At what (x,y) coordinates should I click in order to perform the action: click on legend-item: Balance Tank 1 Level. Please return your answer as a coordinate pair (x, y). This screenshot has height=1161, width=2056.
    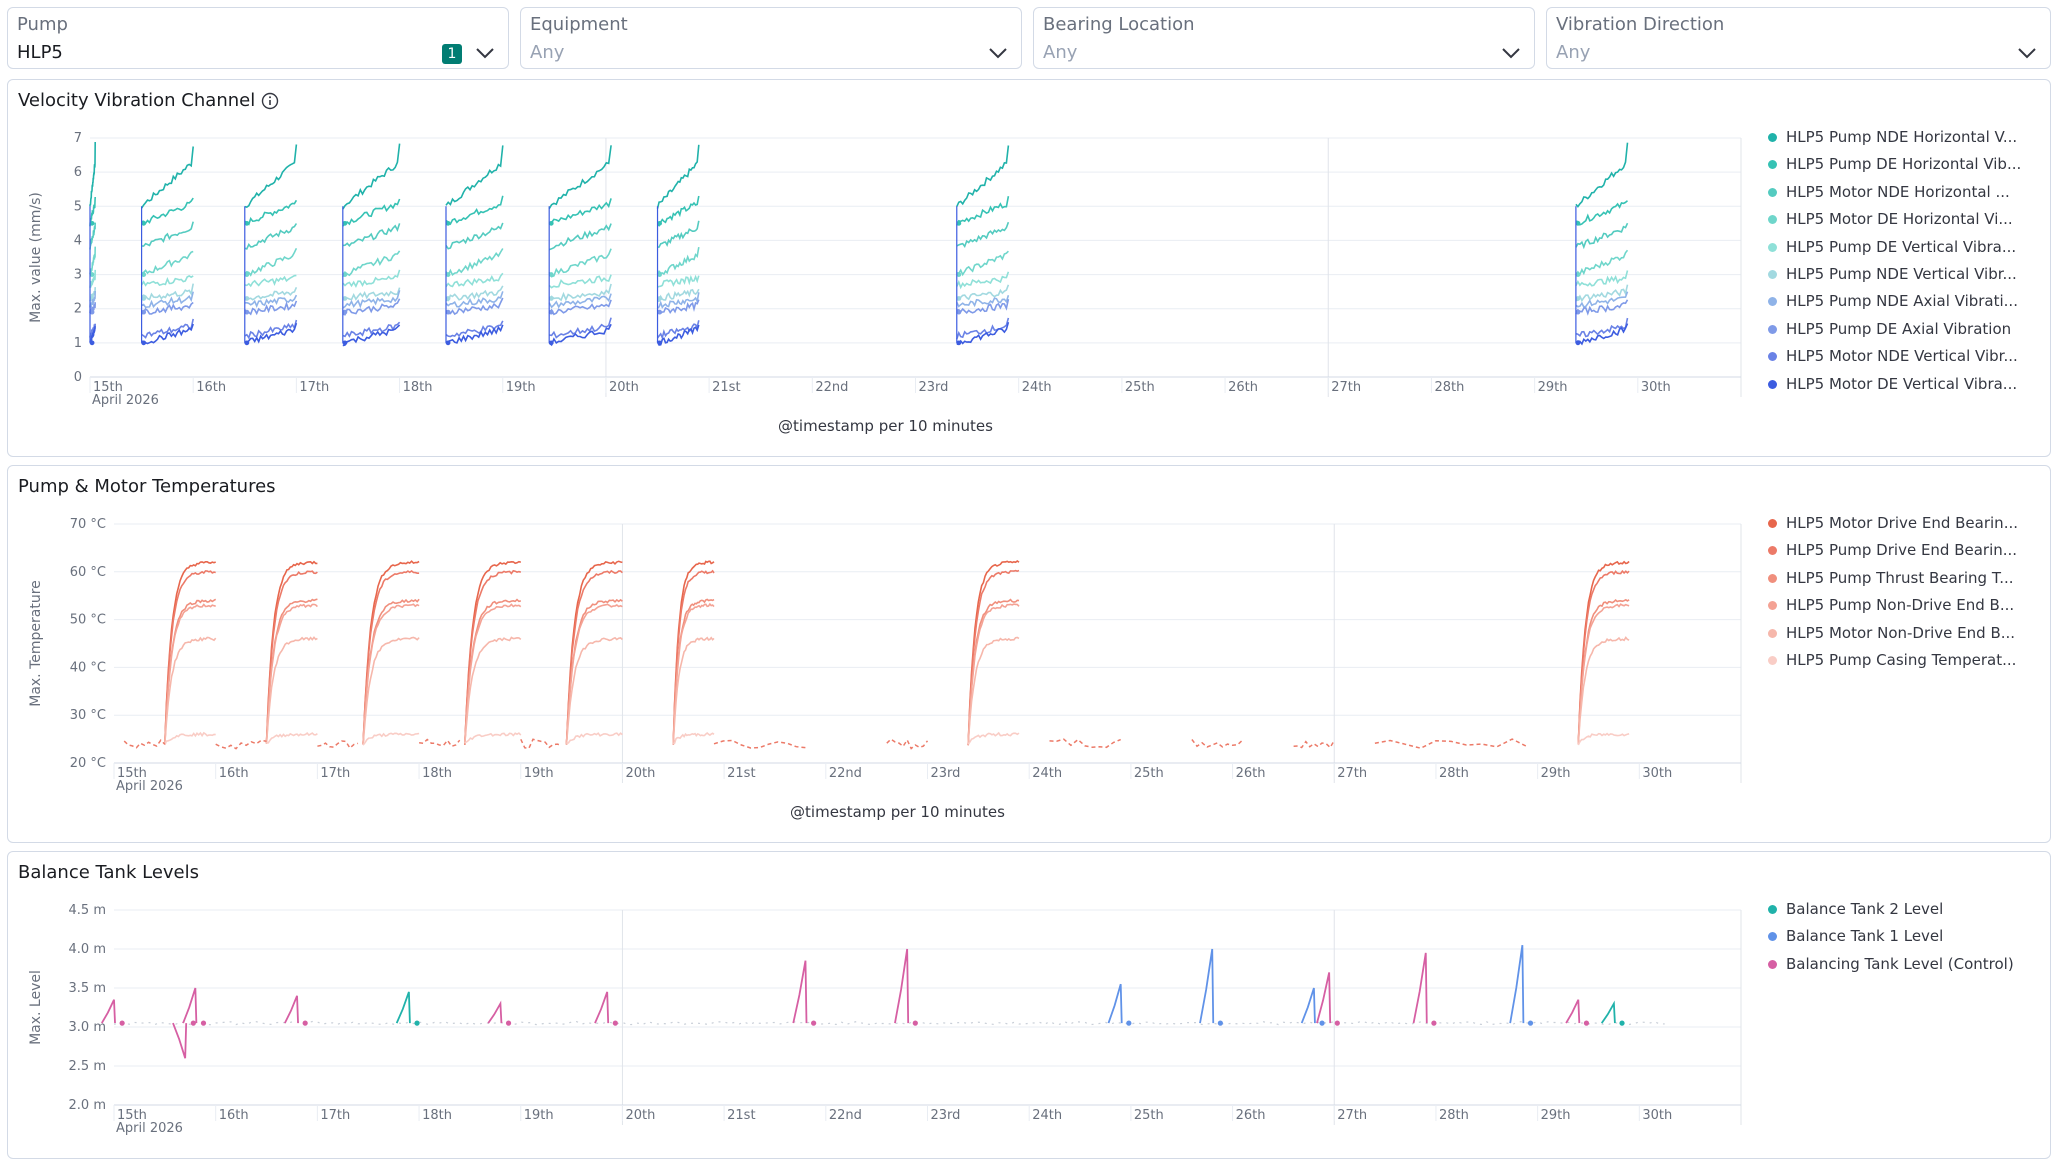
    Looking at the image, I should click on (1904, 938).